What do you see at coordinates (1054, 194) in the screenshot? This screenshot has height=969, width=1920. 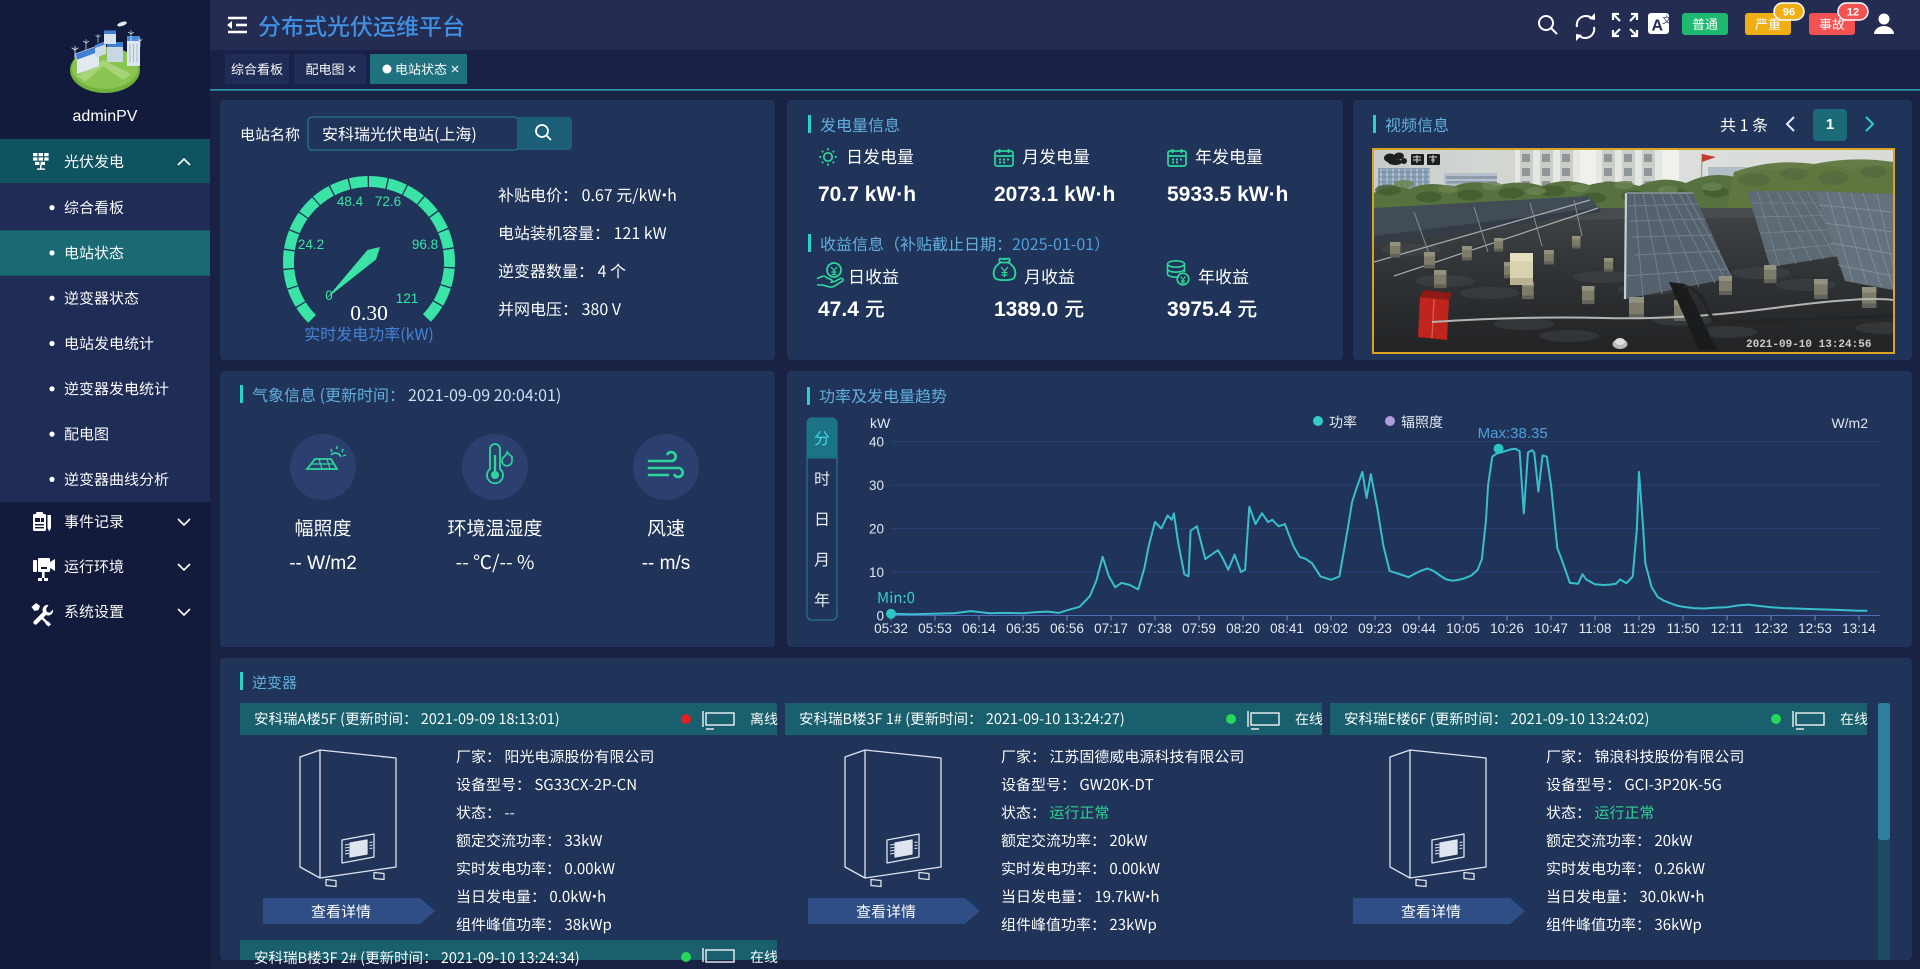 I see `svg-text: 2073.1 kW·h` at bounding box center [1054, 194].